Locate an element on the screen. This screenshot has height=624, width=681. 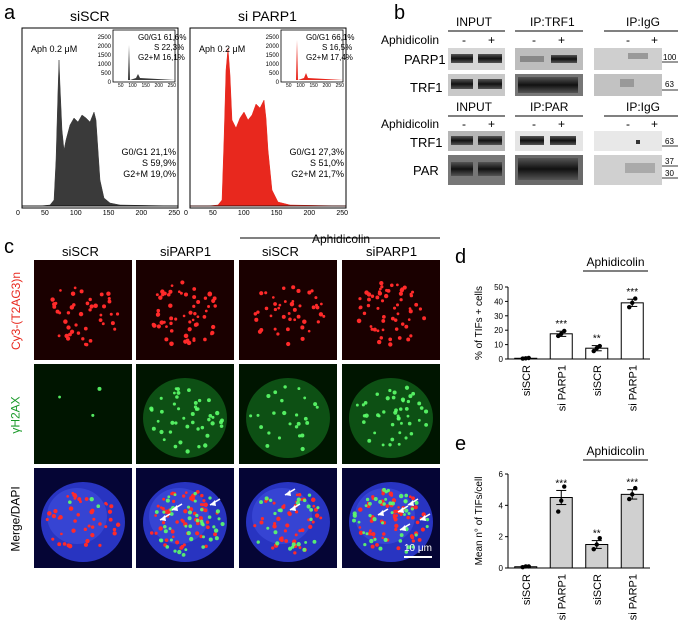
blot-top-treatment-label: Aphidicolin is located at coordinates (410, 40).